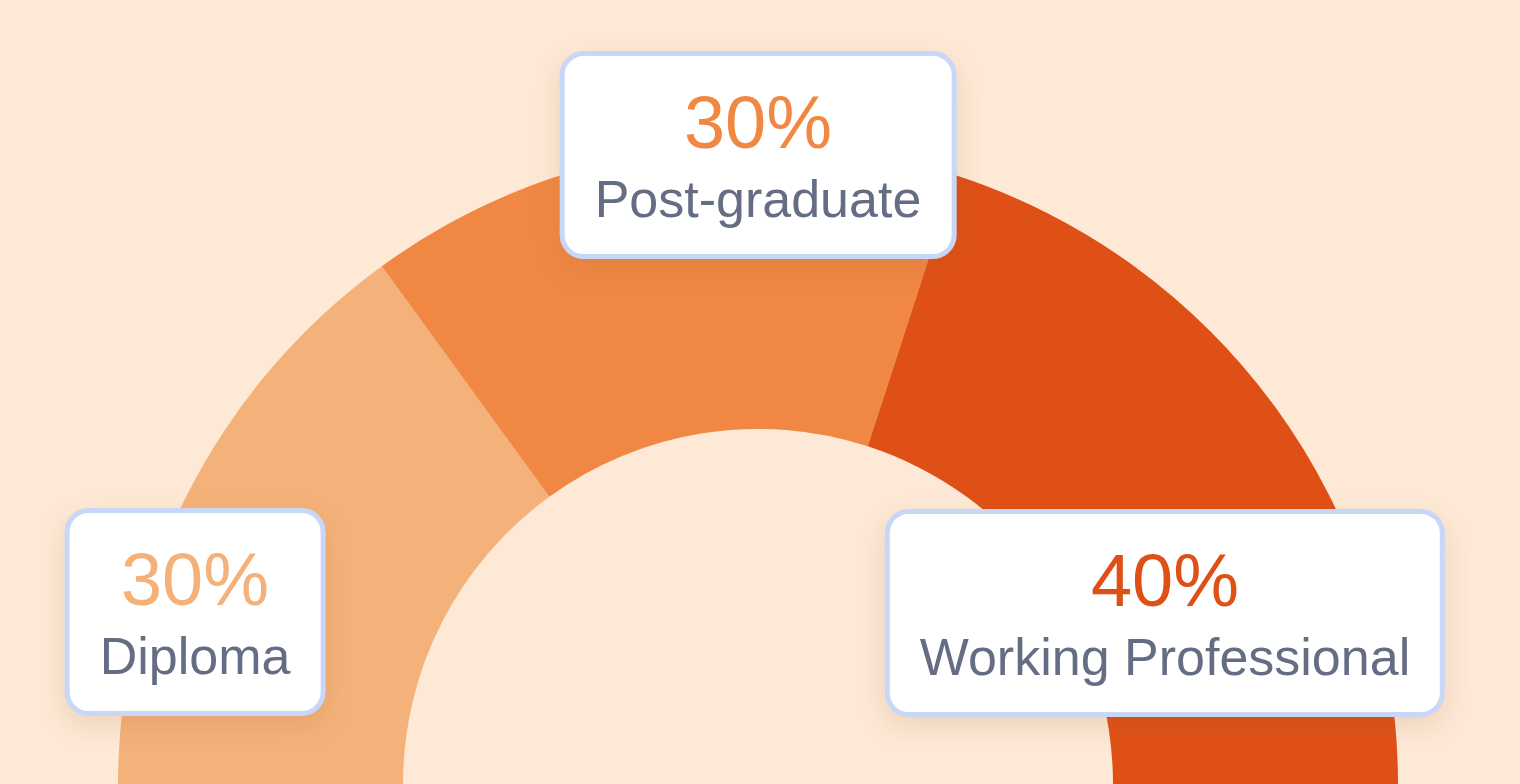  I want to click on callout-box: 40% Working Professional, so click(1165, 613).